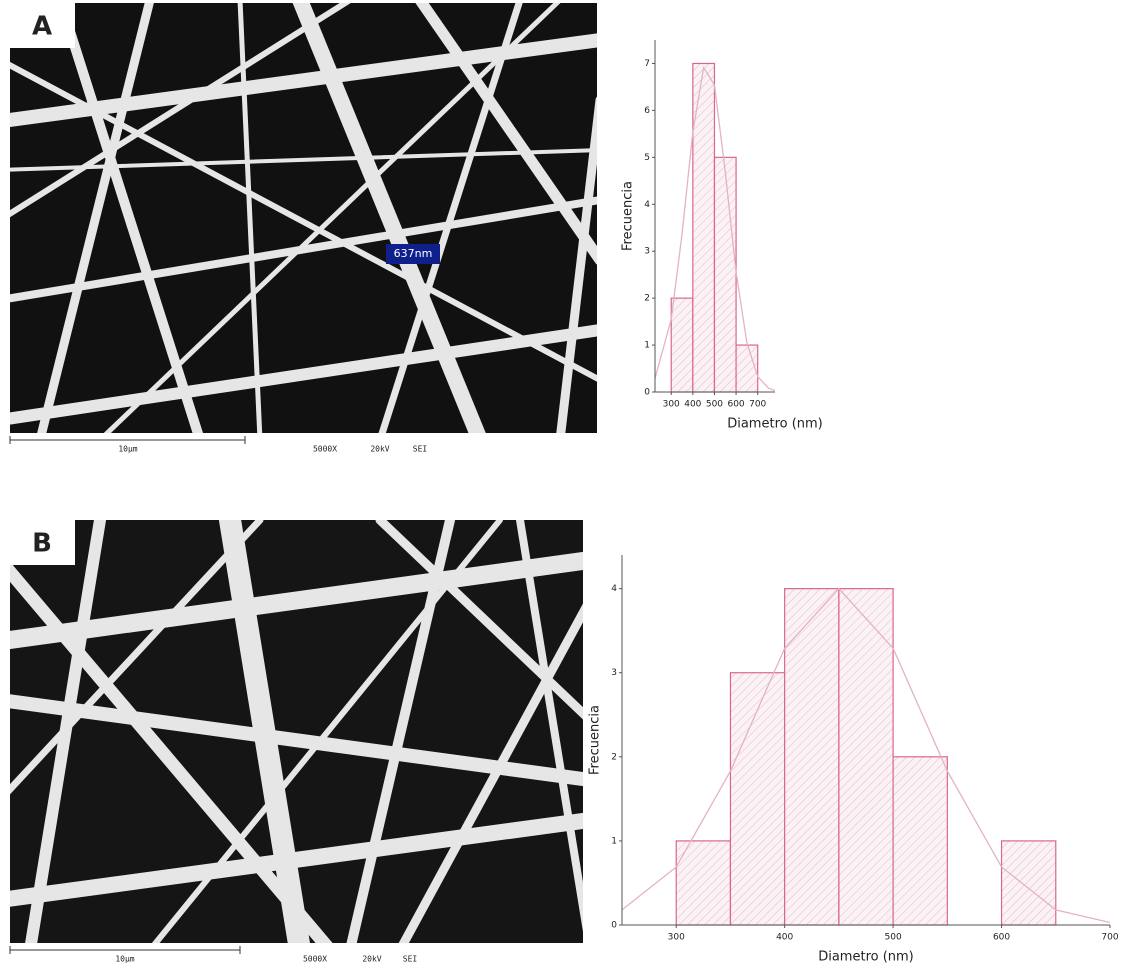 The width and height of the screenshot is (1135, 970). I want to click on panel-label: A, so click(42, 27).